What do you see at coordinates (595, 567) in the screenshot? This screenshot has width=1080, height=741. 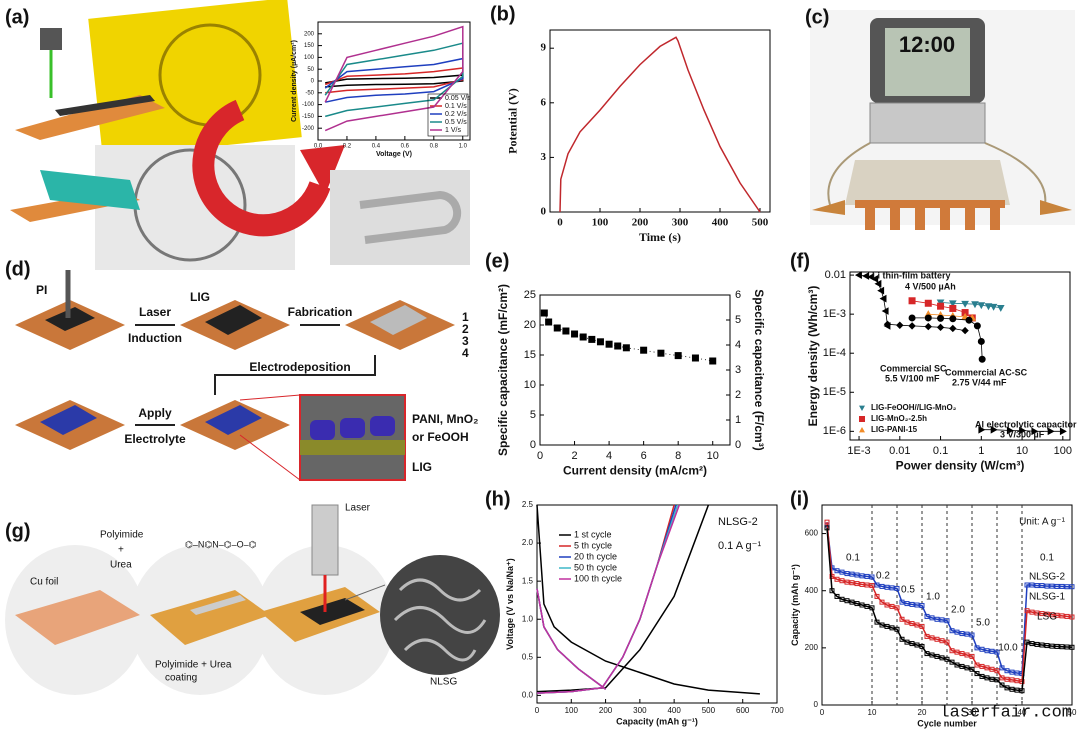 I see `legend-label: 50 th cycle` at bounding box center [595, 567].